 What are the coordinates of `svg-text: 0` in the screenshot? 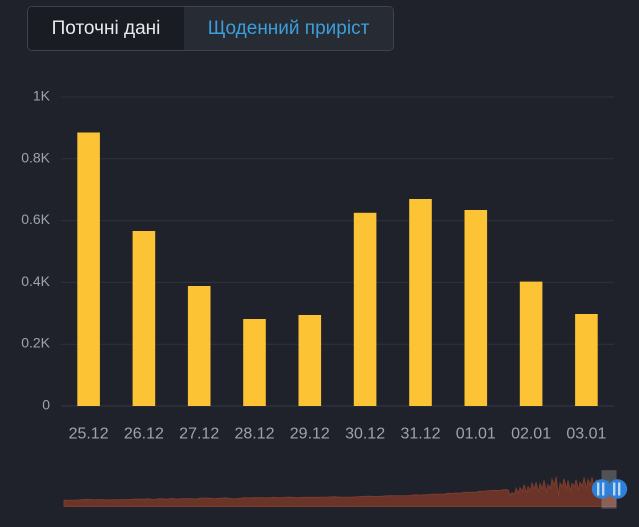 It's located at (46, 405).